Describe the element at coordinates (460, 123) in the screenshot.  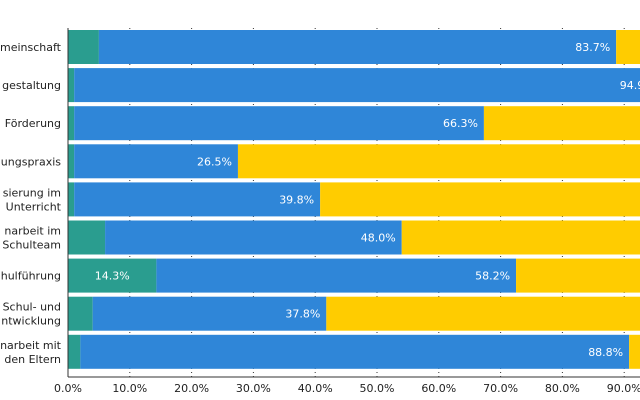
I see `data-label: 66.3%` at that location.